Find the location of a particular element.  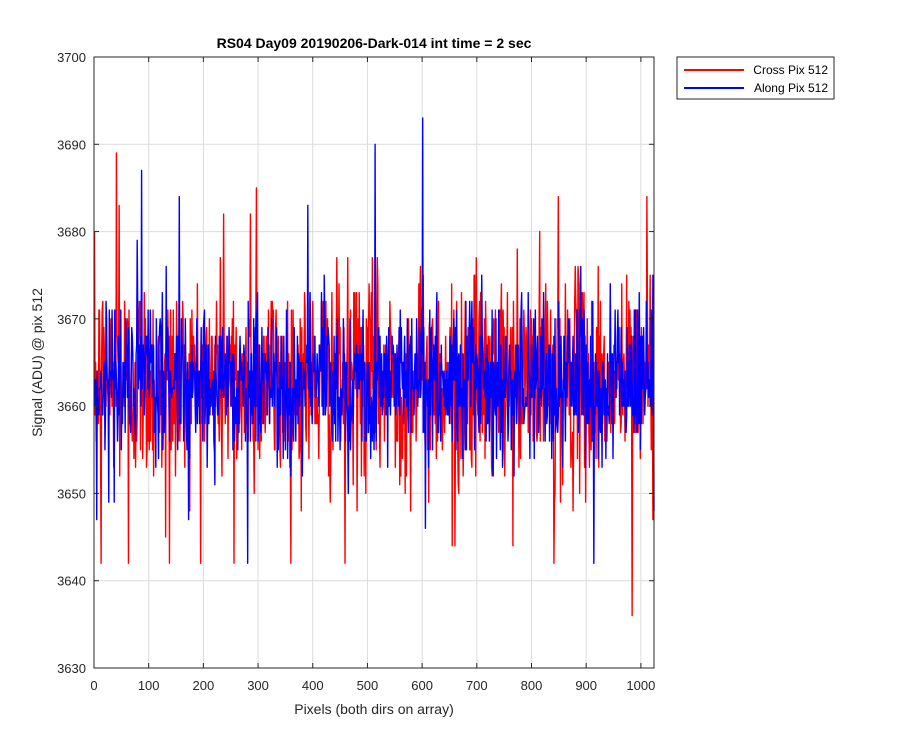

y-tick-label: 3670 is located at coordinates (71, 319).